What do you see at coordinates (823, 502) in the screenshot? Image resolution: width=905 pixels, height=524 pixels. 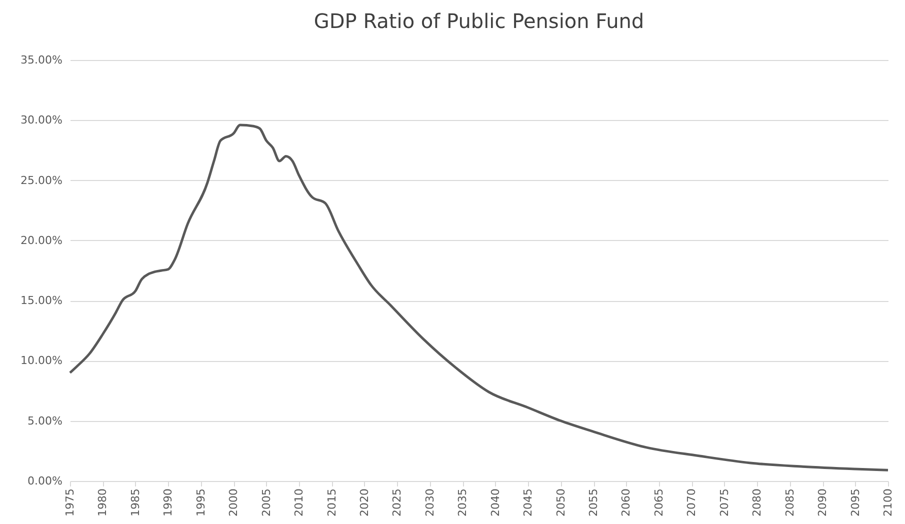 I see `x-tick-label: 2090` at bounding box center [823, 502].